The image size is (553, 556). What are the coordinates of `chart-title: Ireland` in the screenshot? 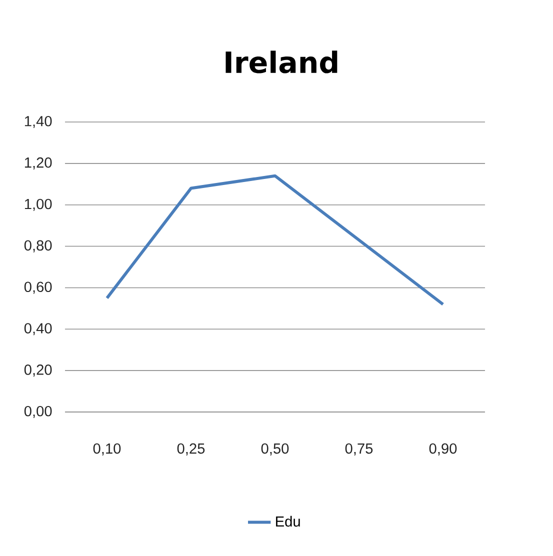 It's located at (282, 62).